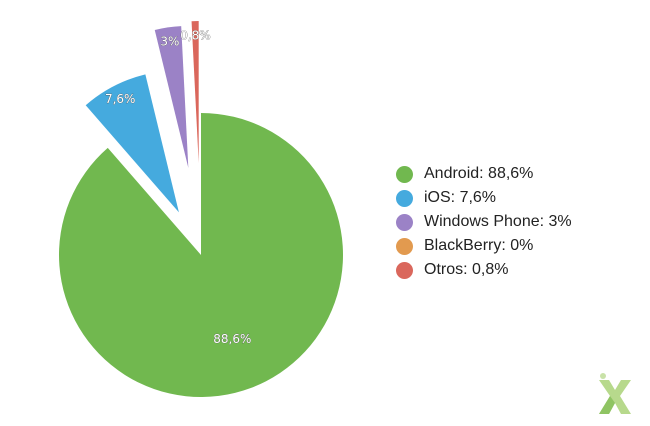 This screenshot has width=650, height=426. I want to click on legend-label: Windows Phone: 3%, so click(498, 221).